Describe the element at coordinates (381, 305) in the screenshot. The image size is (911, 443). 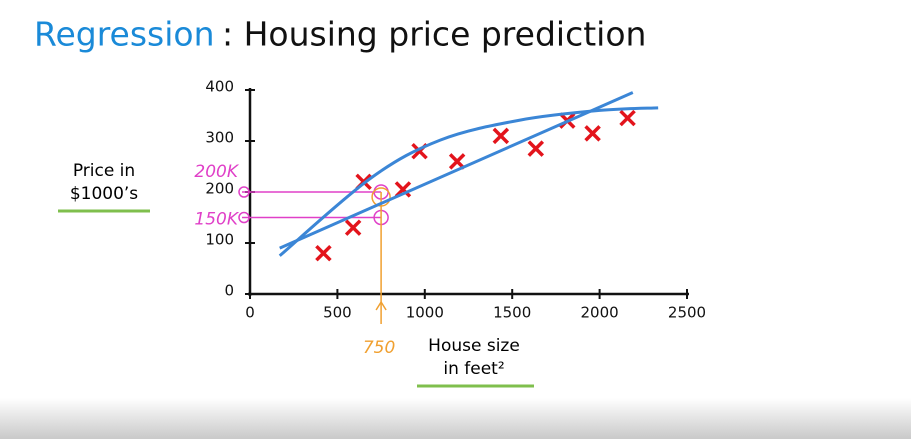
I see `arrow-head` at that location.